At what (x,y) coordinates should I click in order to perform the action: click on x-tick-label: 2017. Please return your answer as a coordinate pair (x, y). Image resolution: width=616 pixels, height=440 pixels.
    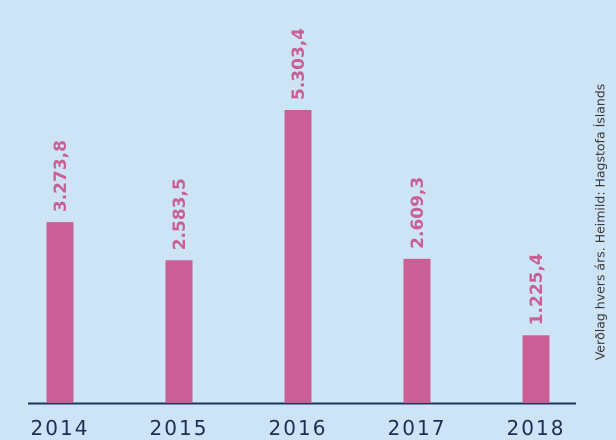
    Looking at the image, I should click on (417, 428).